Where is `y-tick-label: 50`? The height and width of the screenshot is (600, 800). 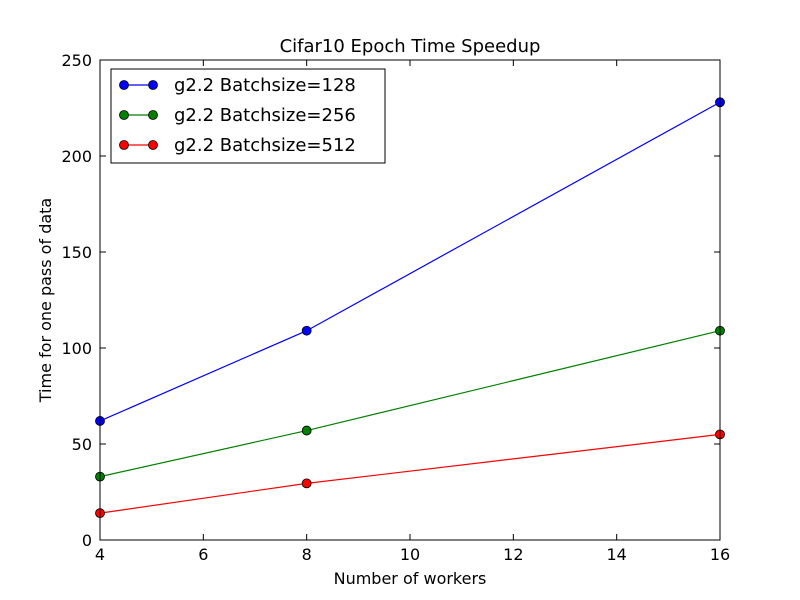
y-tick-label: 50 is located at coordinates (82, 444).